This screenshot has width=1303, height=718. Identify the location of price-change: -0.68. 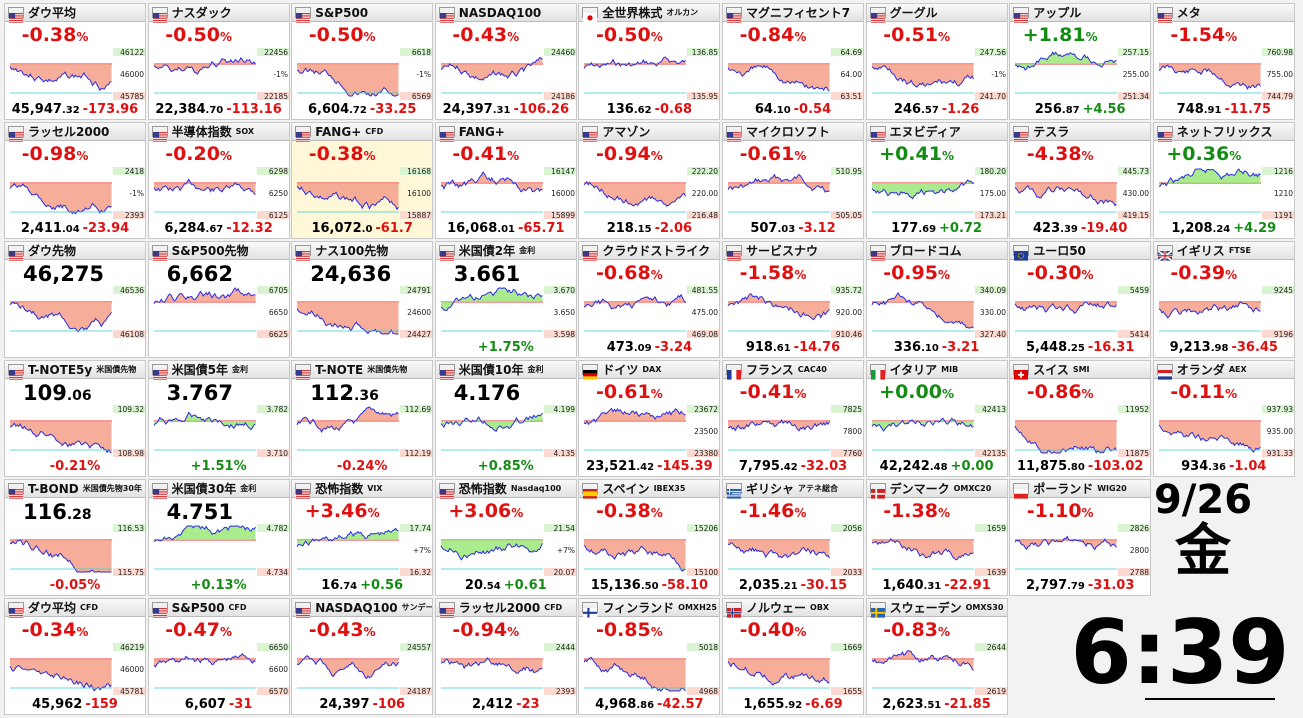
(673, 109).